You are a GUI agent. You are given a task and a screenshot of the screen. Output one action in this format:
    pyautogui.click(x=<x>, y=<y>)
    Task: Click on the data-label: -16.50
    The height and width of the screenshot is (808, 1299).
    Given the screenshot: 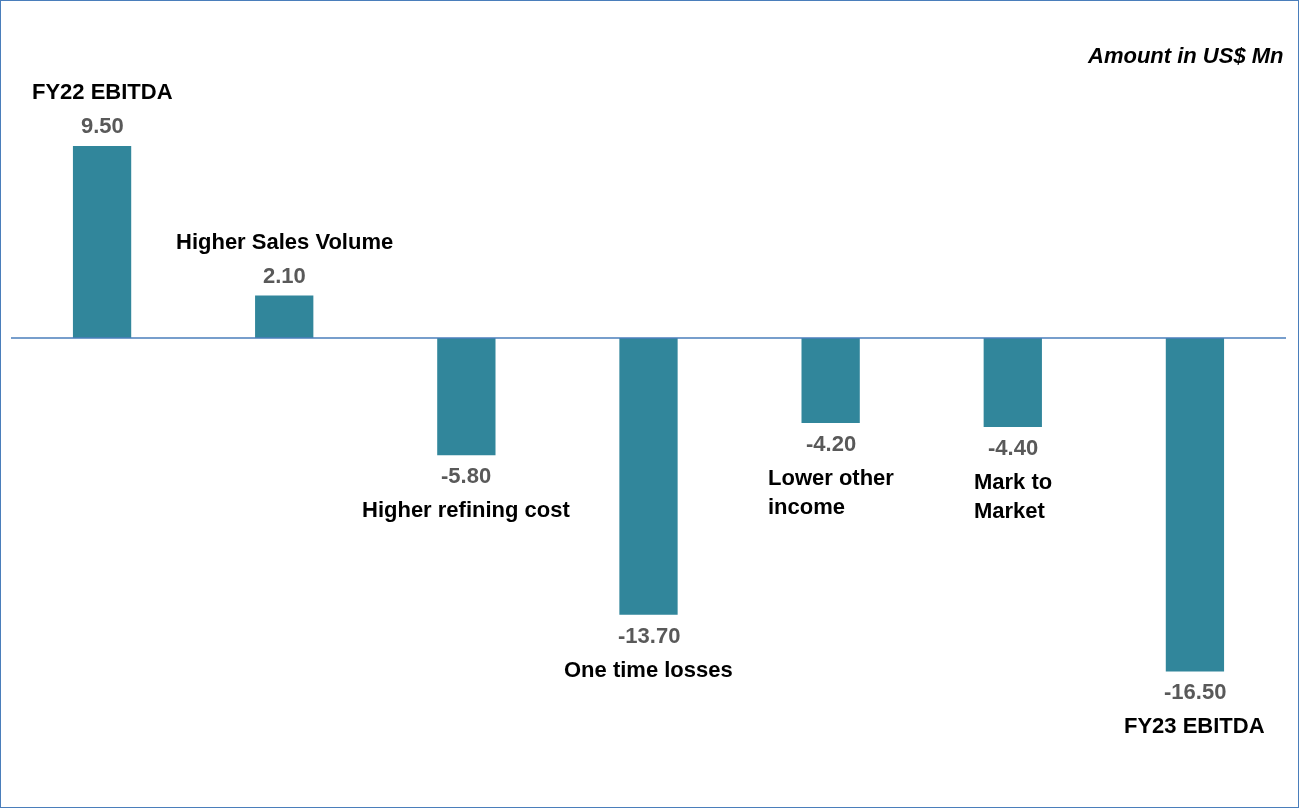 What is the action you would take?
    pyautogui.click(x=1195, y=691)
    